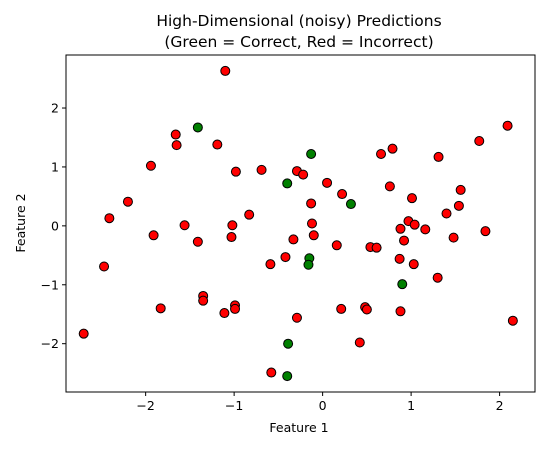 The height and width of the screenshot is (450, 550). I want to click on x-tick-label: 2, so click(500, 405).